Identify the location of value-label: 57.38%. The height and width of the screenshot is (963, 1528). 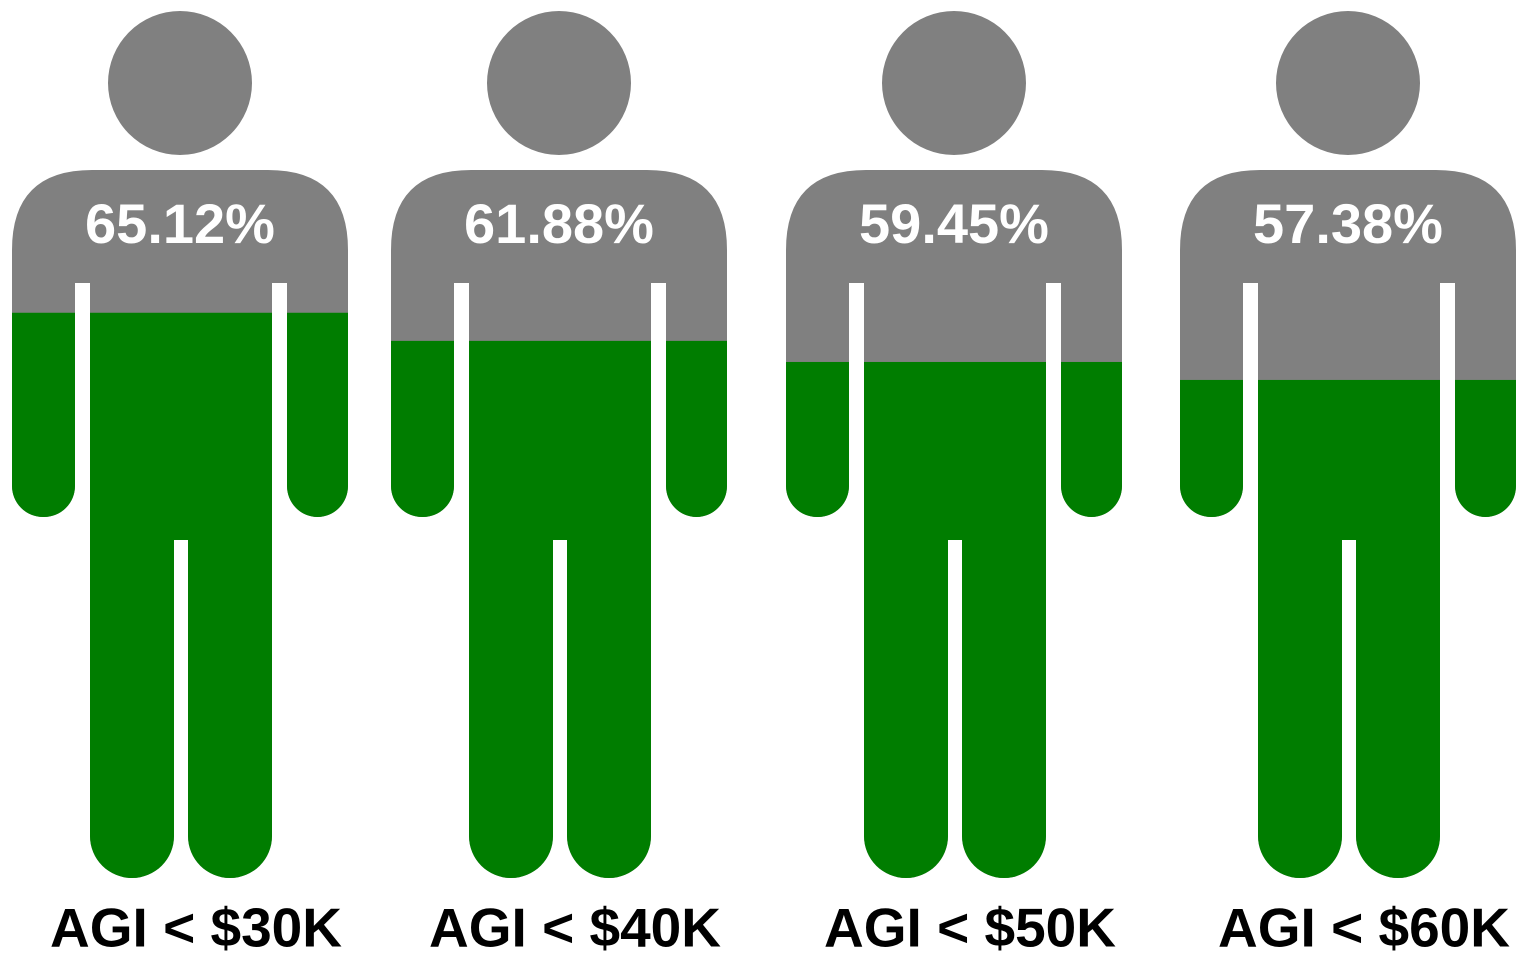
(1348, 223).